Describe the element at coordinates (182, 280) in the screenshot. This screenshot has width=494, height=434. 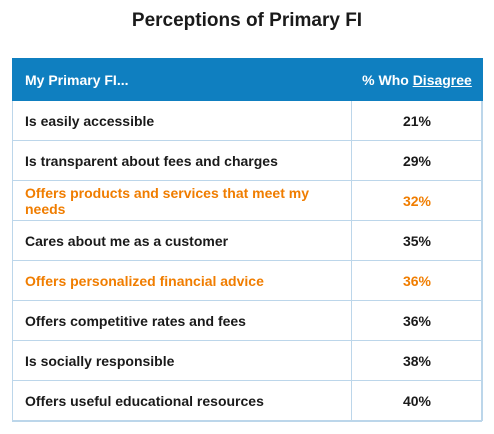
I see `row-statement: Offers personalized financial advice` at that location.